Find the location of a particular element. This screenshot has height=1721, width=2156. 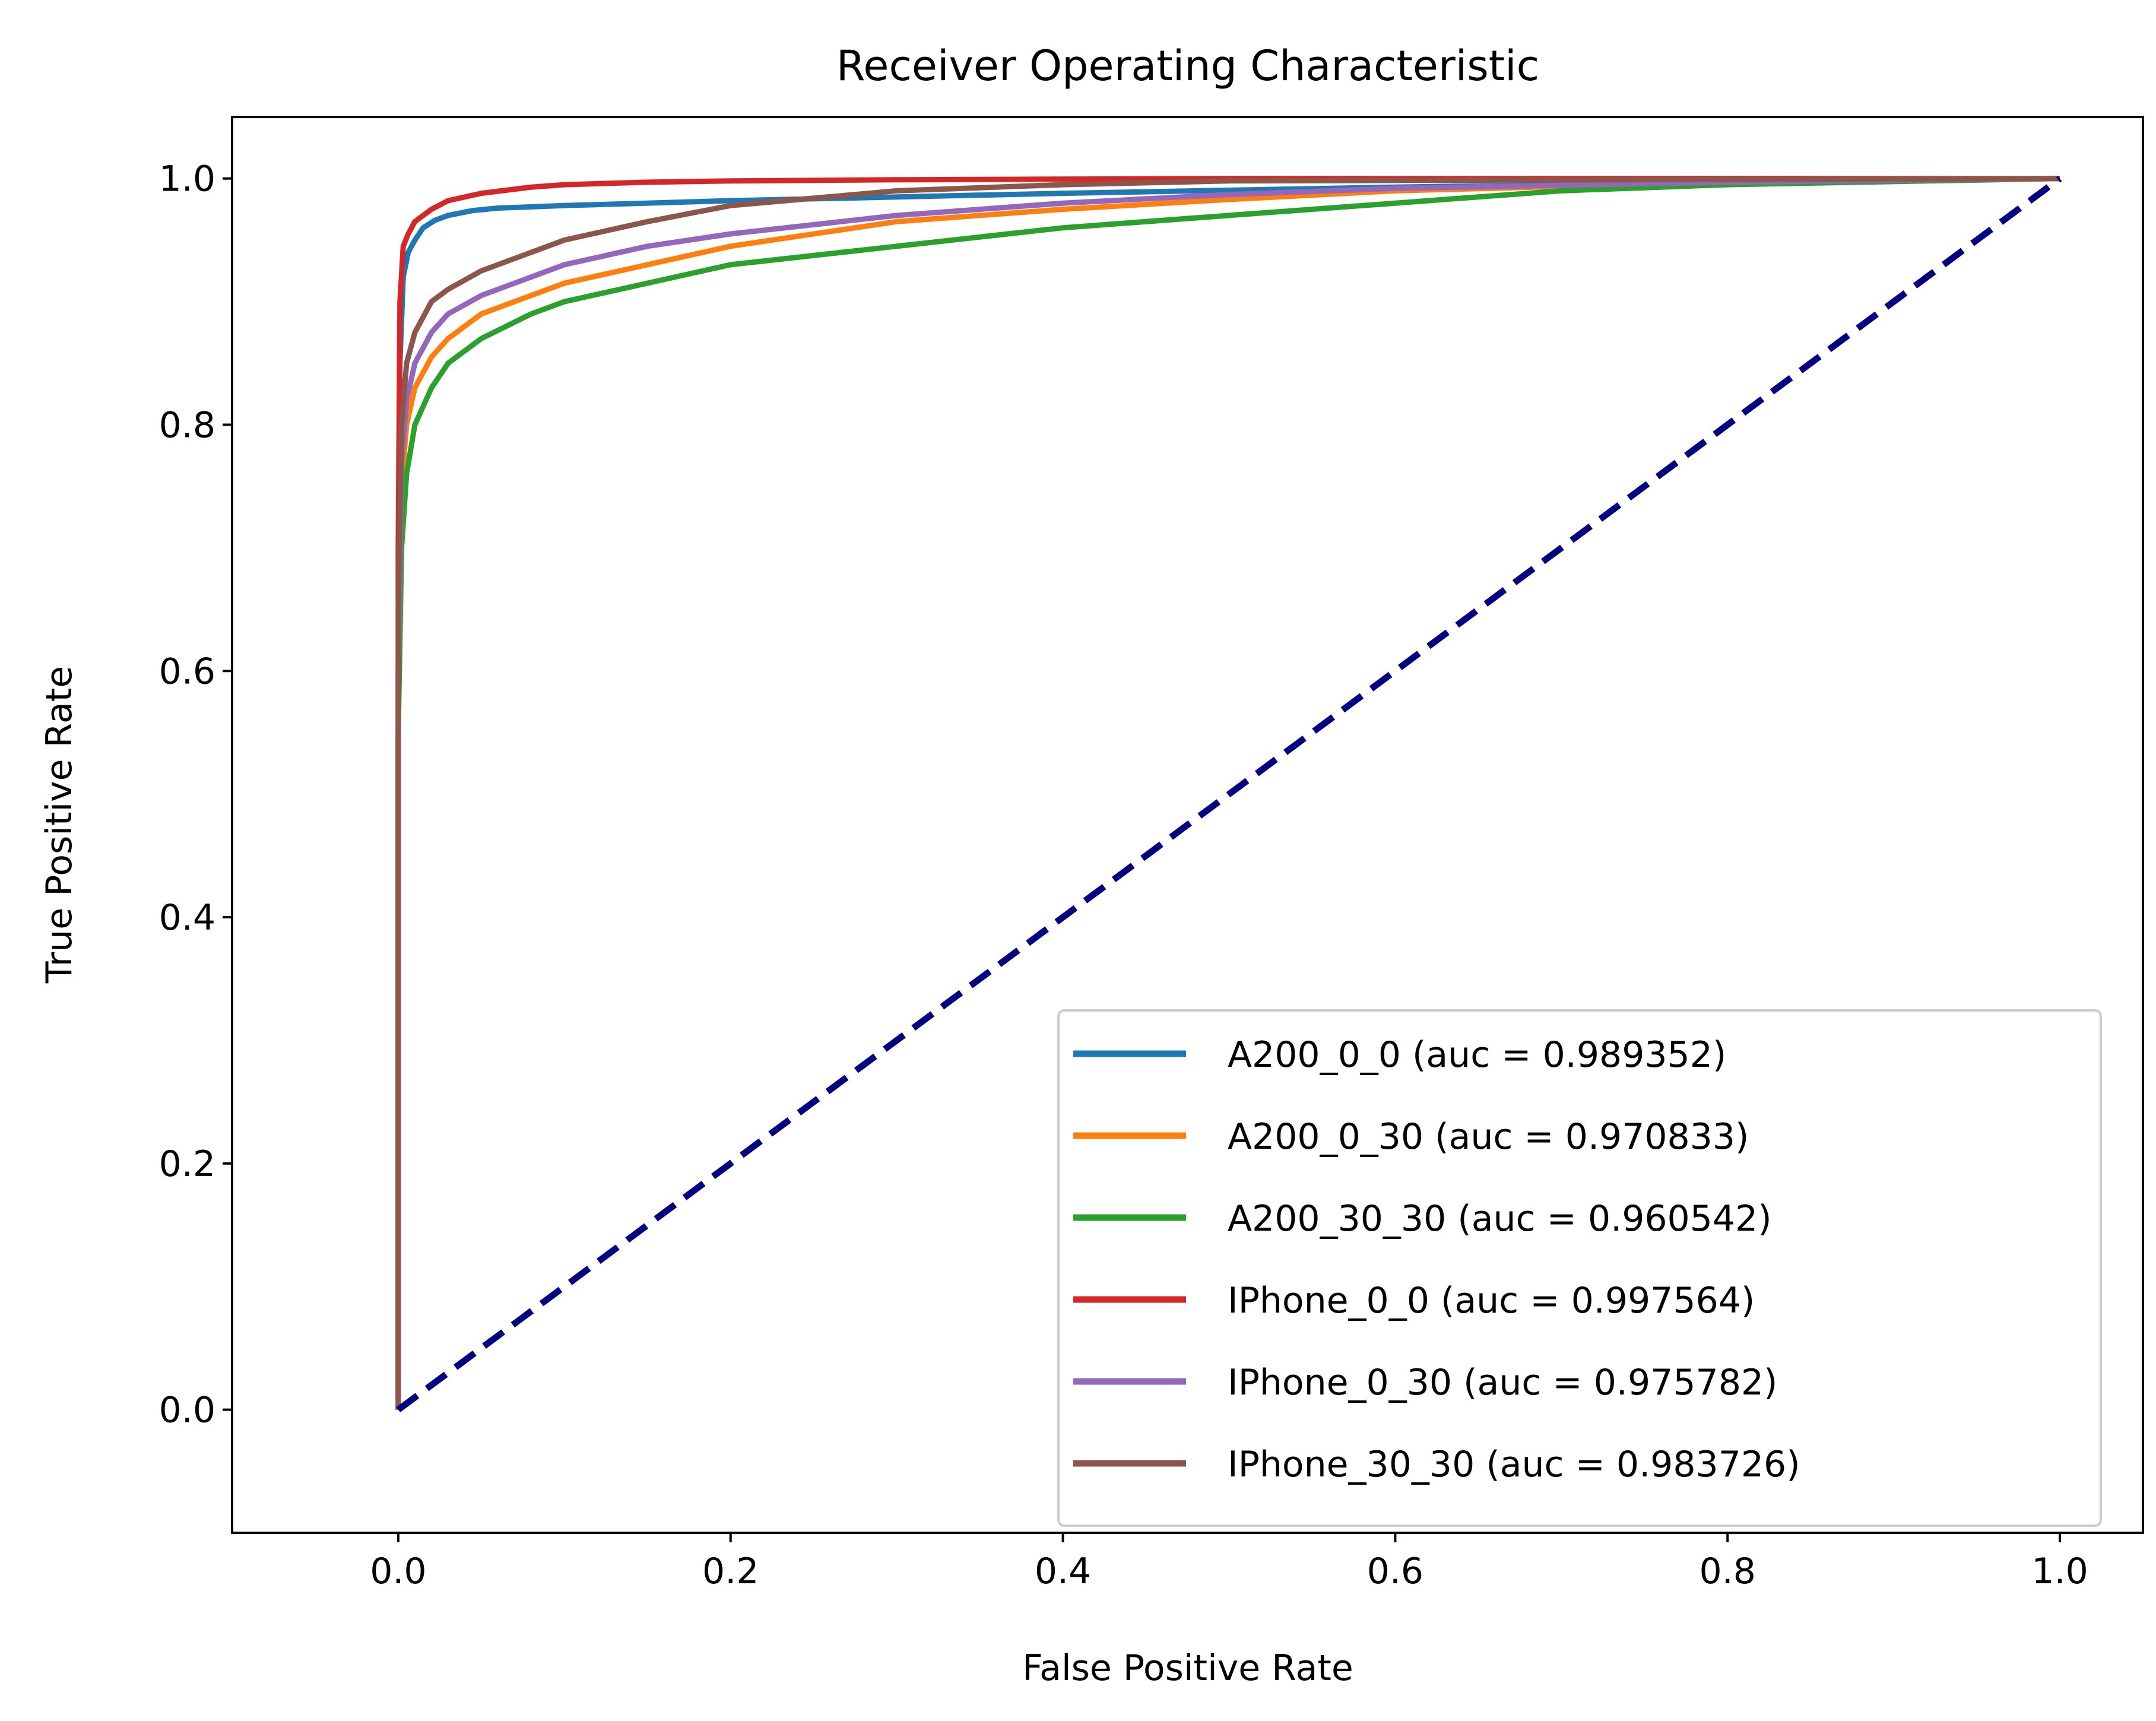

legend-box is located at coordinates (1579, 1268).